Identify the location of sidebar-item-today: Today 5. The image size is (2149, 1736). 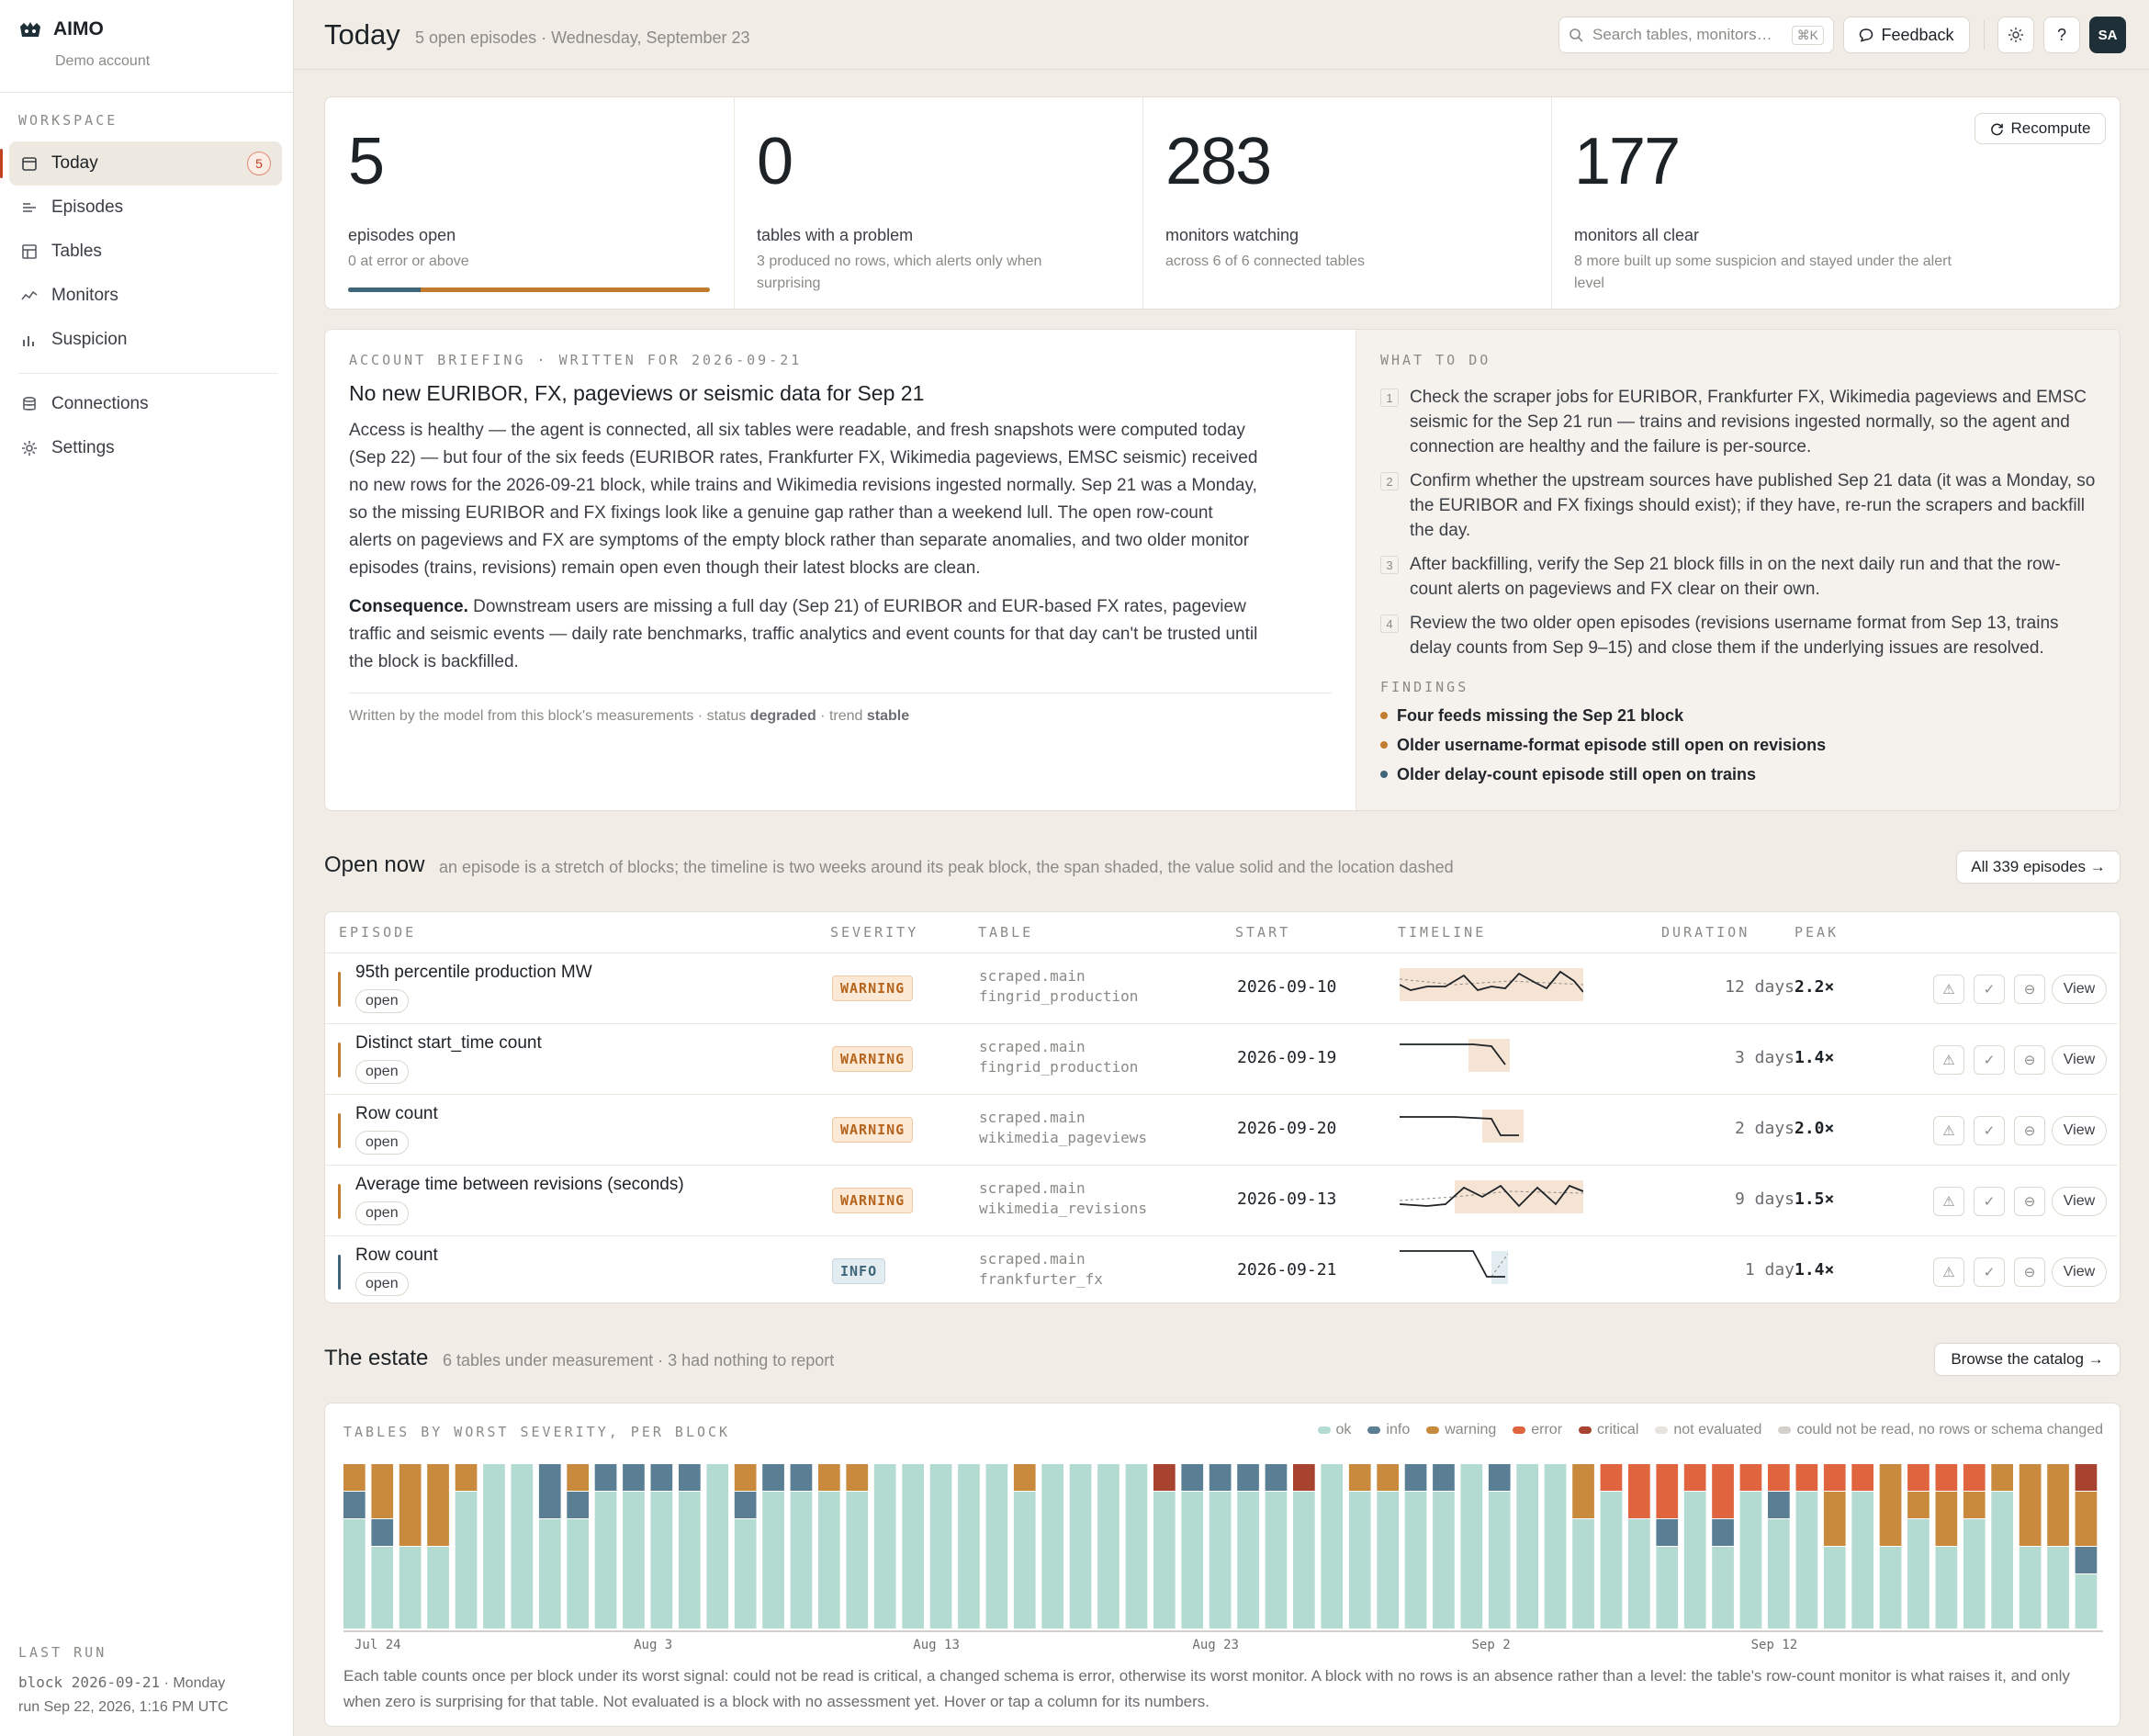
(141, 163).